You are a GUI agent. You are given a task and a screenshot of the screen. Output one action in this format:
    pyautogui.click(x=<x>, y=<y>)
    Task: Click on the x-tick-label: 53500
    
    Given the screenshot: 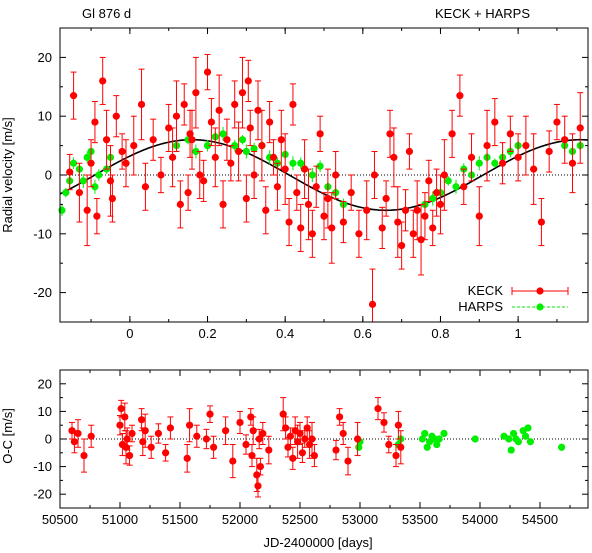 What is the action you would take?
    pyautogui.click(x=420, y=519)
    